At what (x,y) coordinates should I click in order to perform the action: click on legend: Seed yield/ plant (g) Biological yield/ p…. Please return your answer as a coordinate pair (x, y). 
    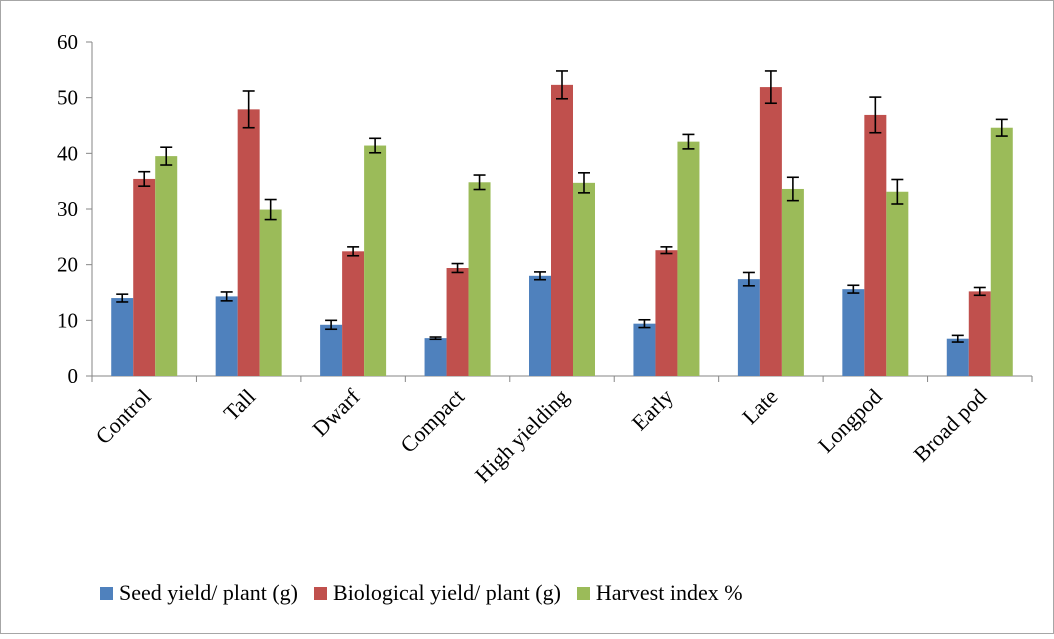
    Looking at the image, I should click on (429, 593).